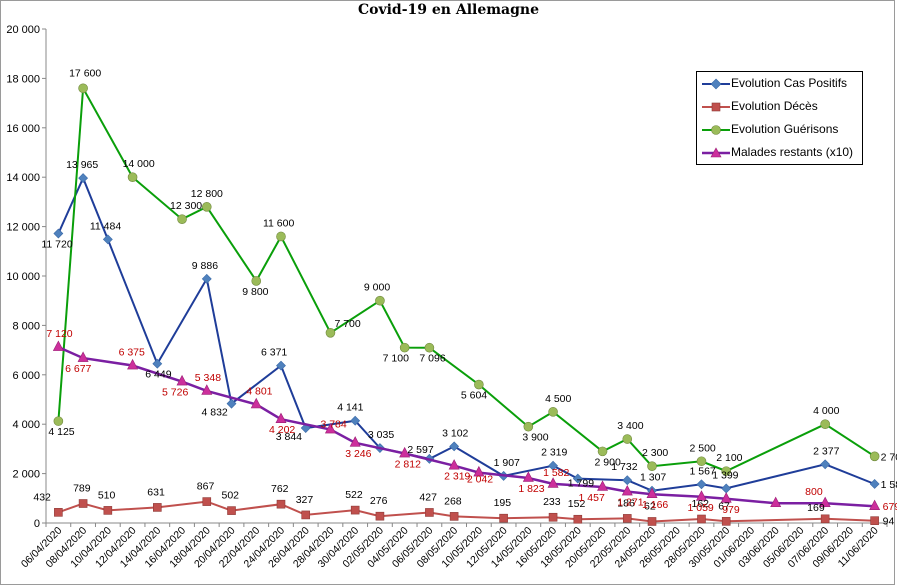 This screenshot has height=587, width=897. What do you see at coordinates (215, 413) in the screenshot?
I see `data-label: 4 832` at bounding box center [215, 413].